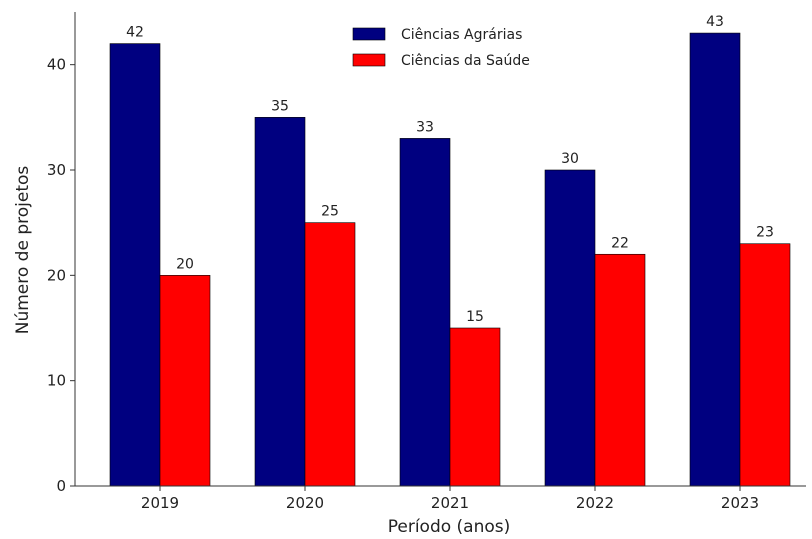 Image resolution: width=812 pixels, height=539 pixels. What do you see at coordinates (620, 370) in the screenshot?
I see `bar-saude-2022` at bounding box center [620, 370].